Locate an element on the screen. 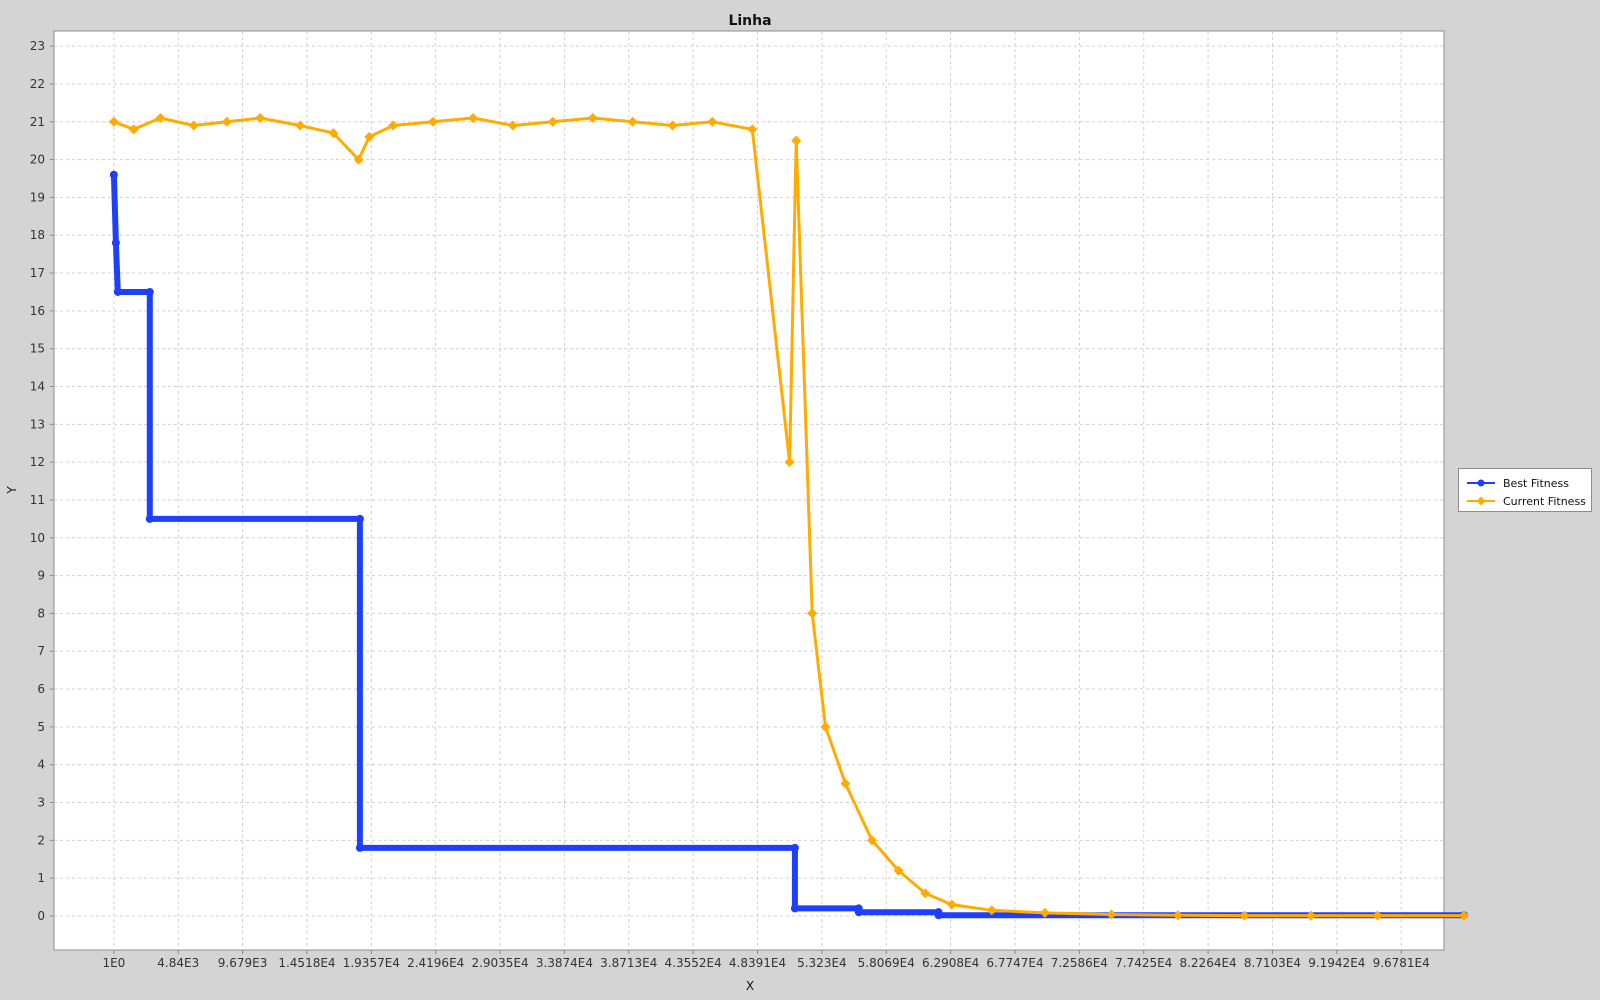 Image resolution: width=1600 pixels, height=1000 pixels. x-tick-label: 2.9035E4 is located at coordinates (499, 963).